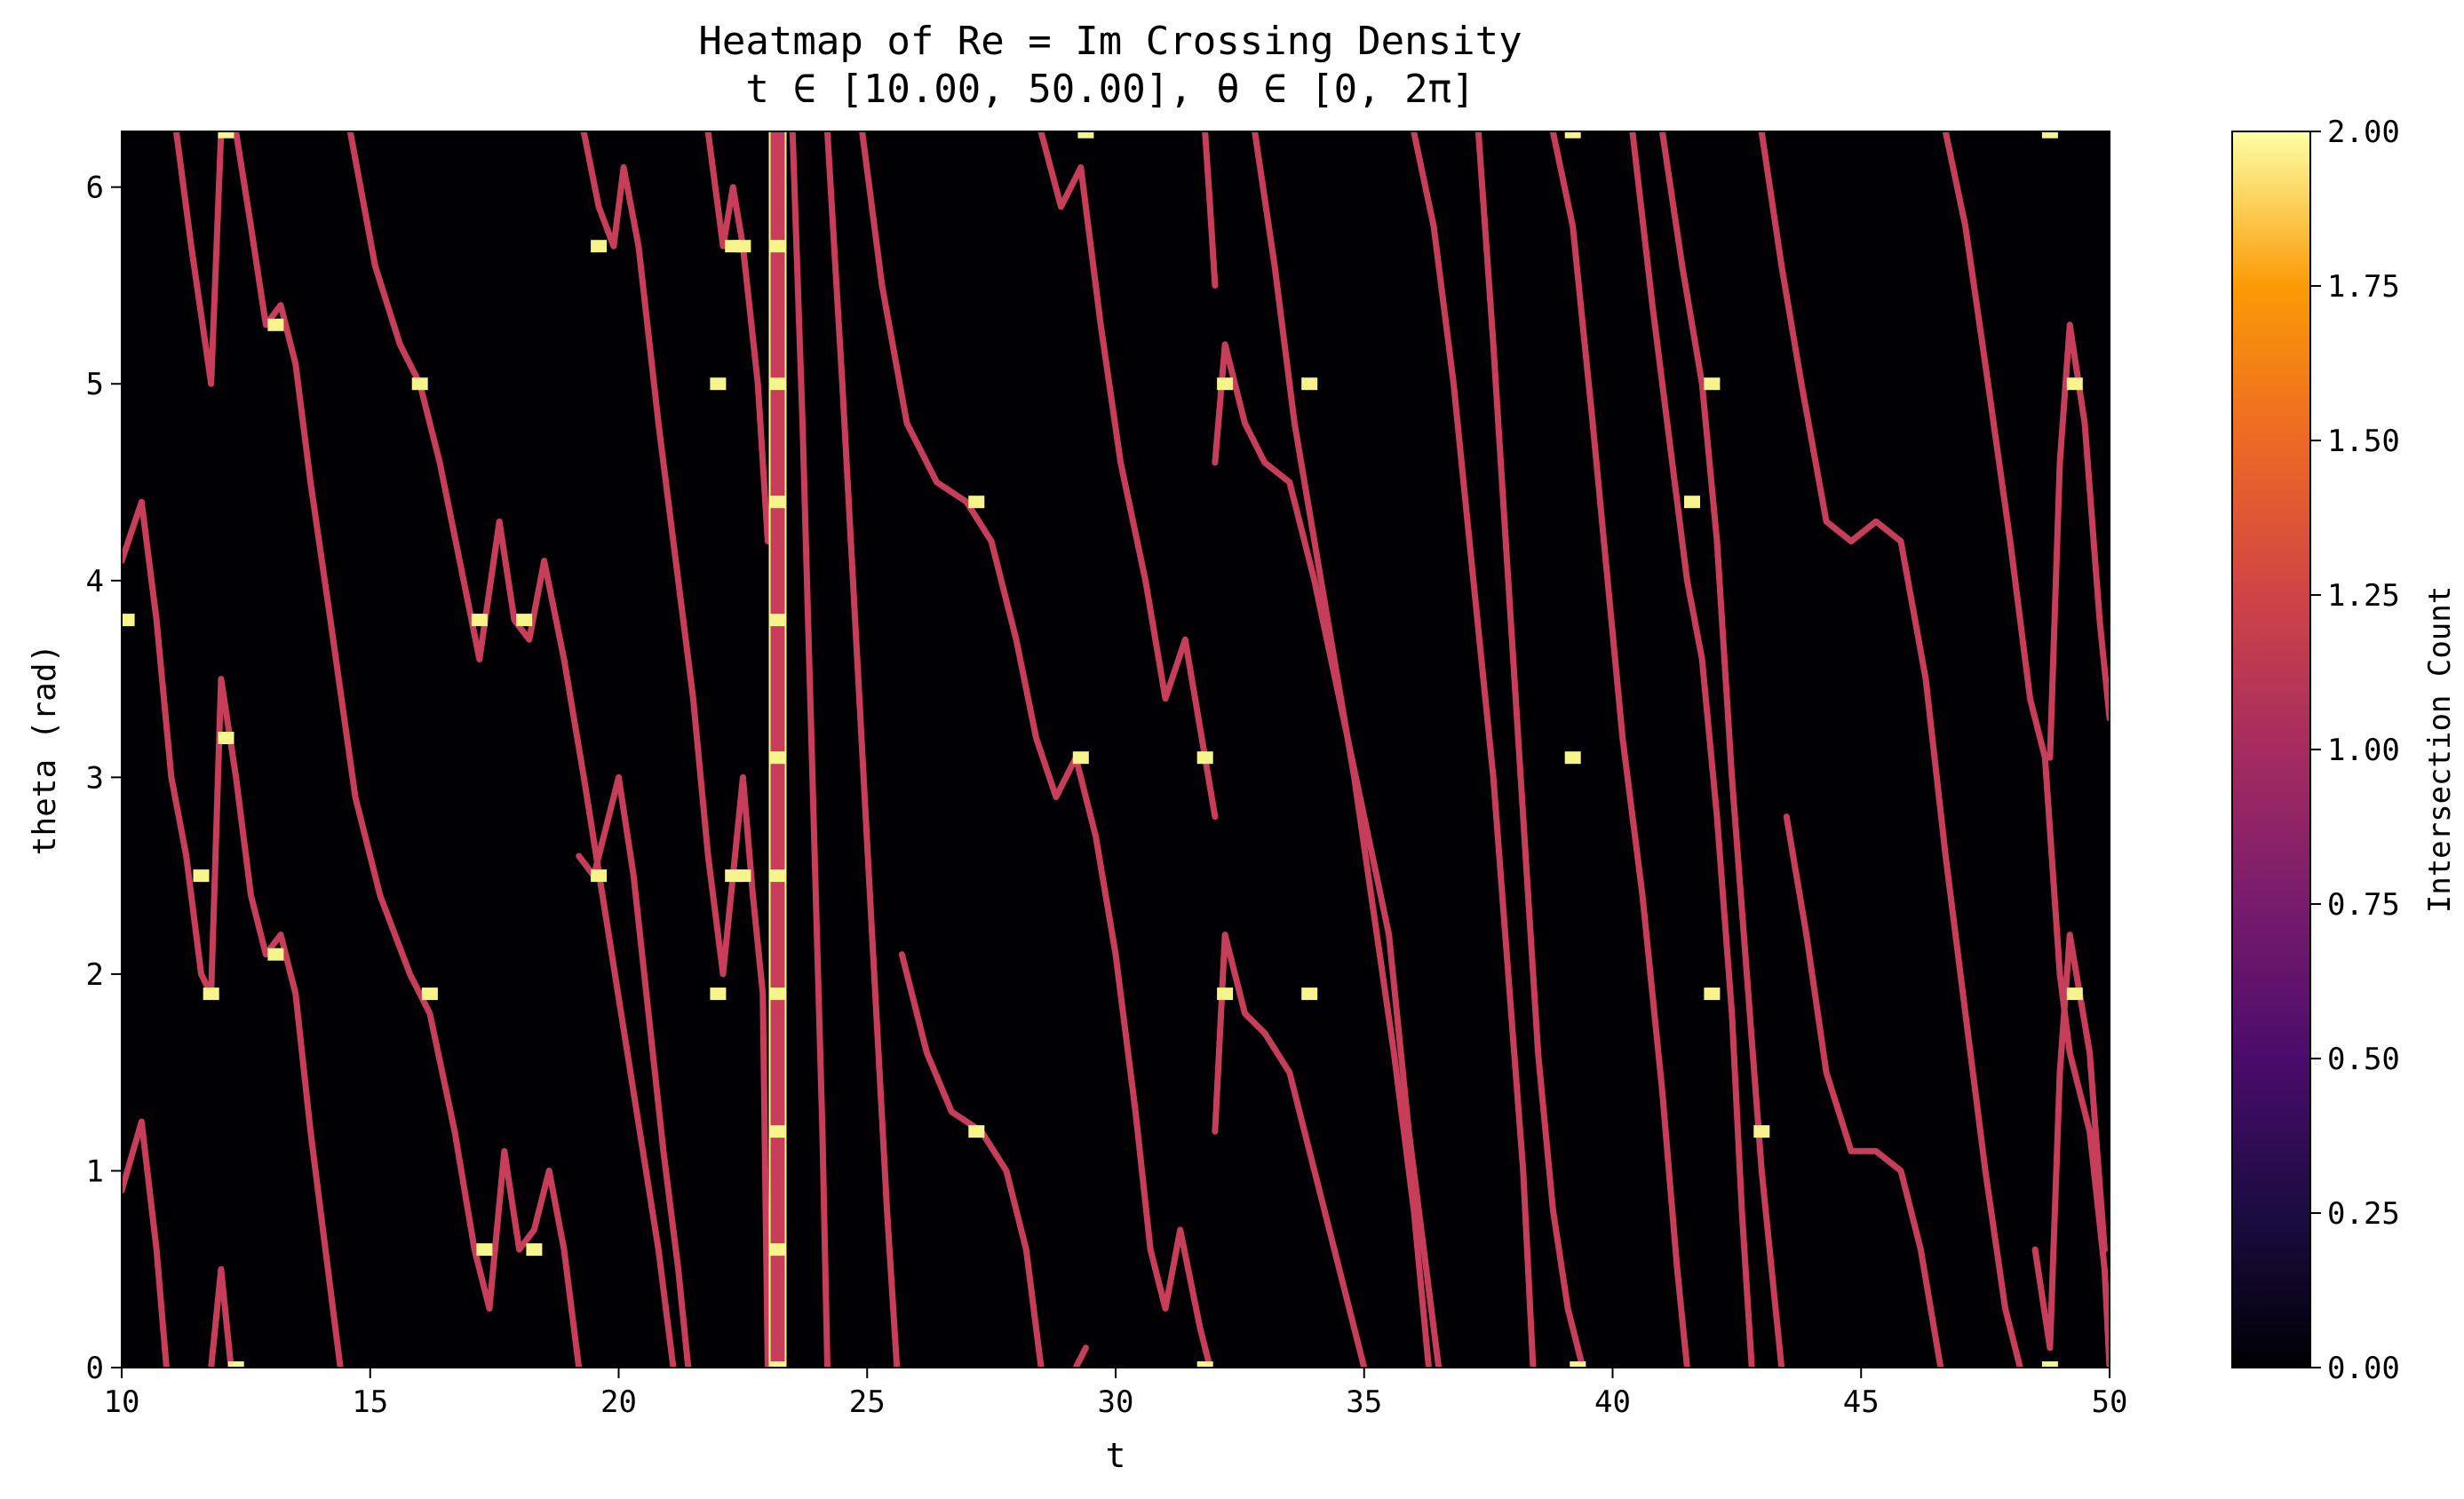  What do you see at coordinates (95, 975) in the screenshot?
I see `y-tick-label-2: 2` at bounding box center [95, 975].